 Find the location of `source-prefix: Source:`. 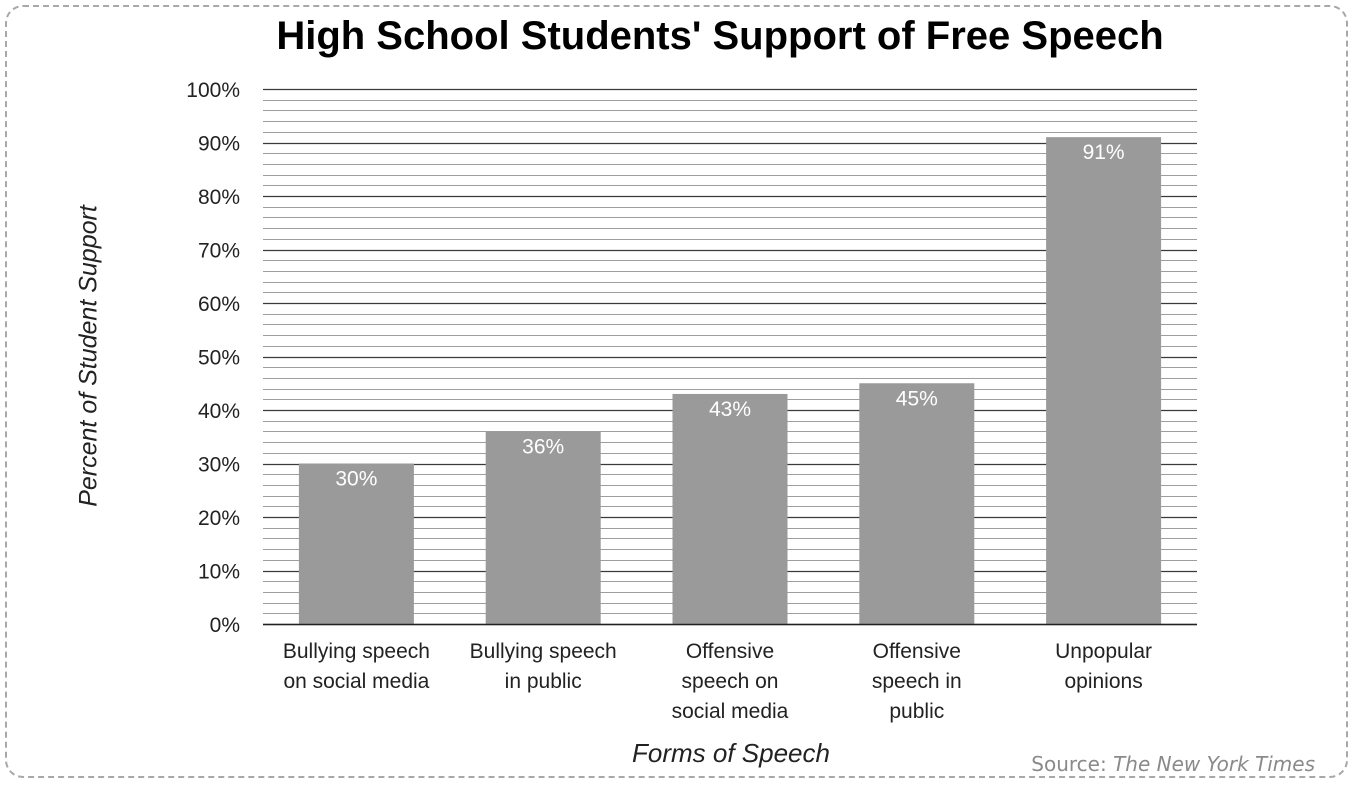

source-prefix: Source: is located at coordinates (1072, 764).